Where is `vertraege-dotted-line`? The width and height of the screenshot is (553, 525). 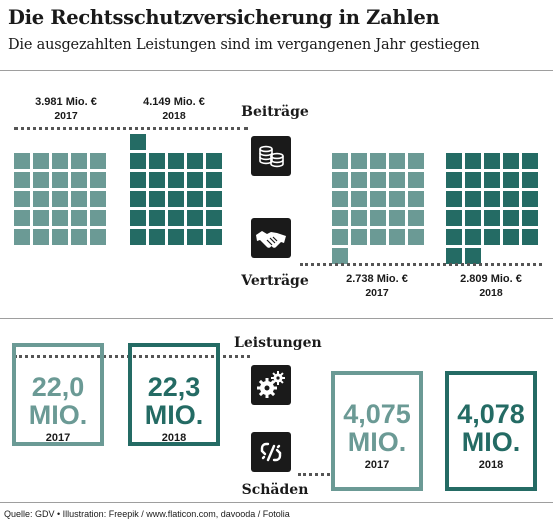 vertraege-dotted-line is located at coordinates (421, 264).